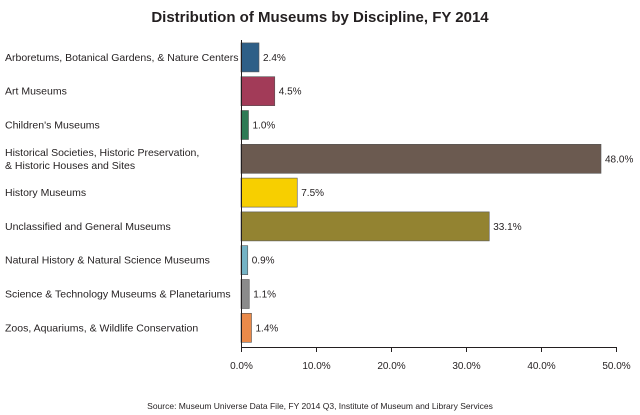 The width and height of the screenshot is (640, 415). Describe the element at coordinates (312, 193) in the screenshot. I see `data-label-5: 7.5%` at that location.